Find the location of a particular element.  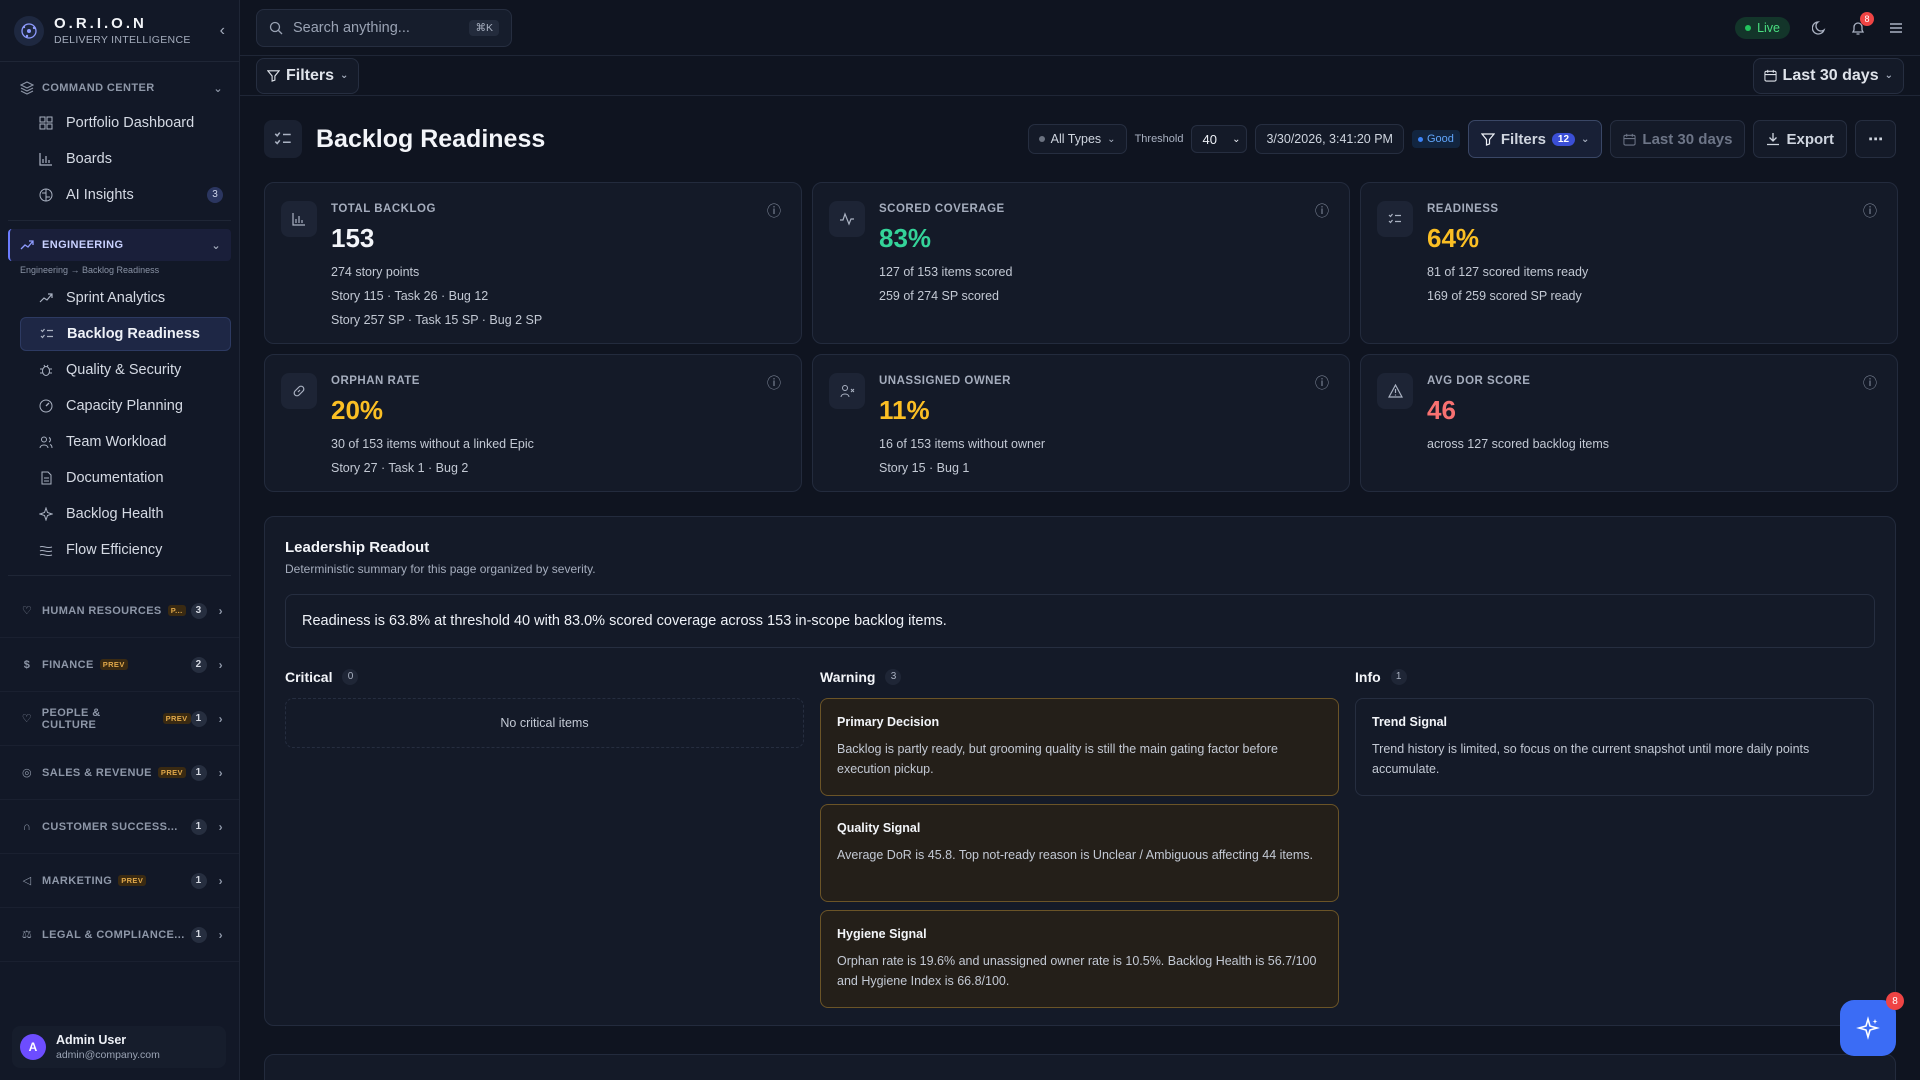

timestamp-text: 3/30/2026, 3:41:20 PM is located at coordinates (1329, 139).